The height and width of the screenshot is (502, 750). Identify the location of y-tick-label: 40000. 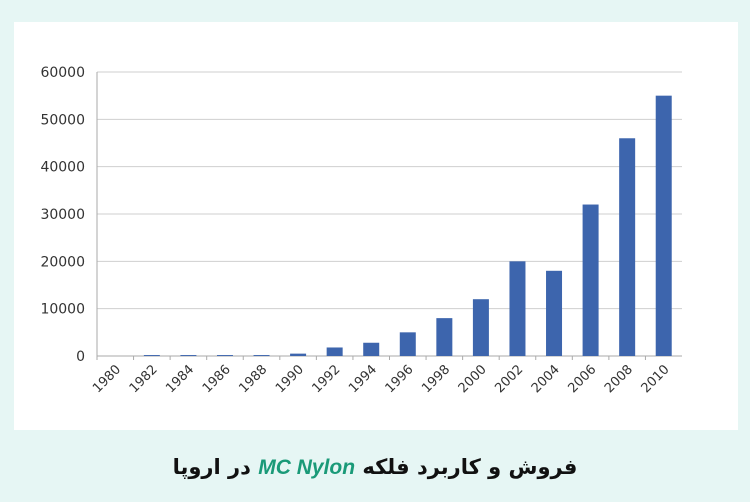
(62, 168).